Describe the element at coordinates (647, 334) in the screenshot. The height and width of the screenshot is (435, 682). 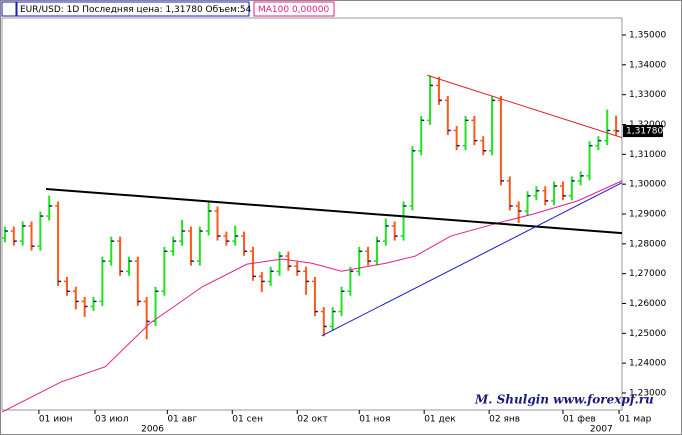
I see `y-tick-label: 1,25000` at that location.